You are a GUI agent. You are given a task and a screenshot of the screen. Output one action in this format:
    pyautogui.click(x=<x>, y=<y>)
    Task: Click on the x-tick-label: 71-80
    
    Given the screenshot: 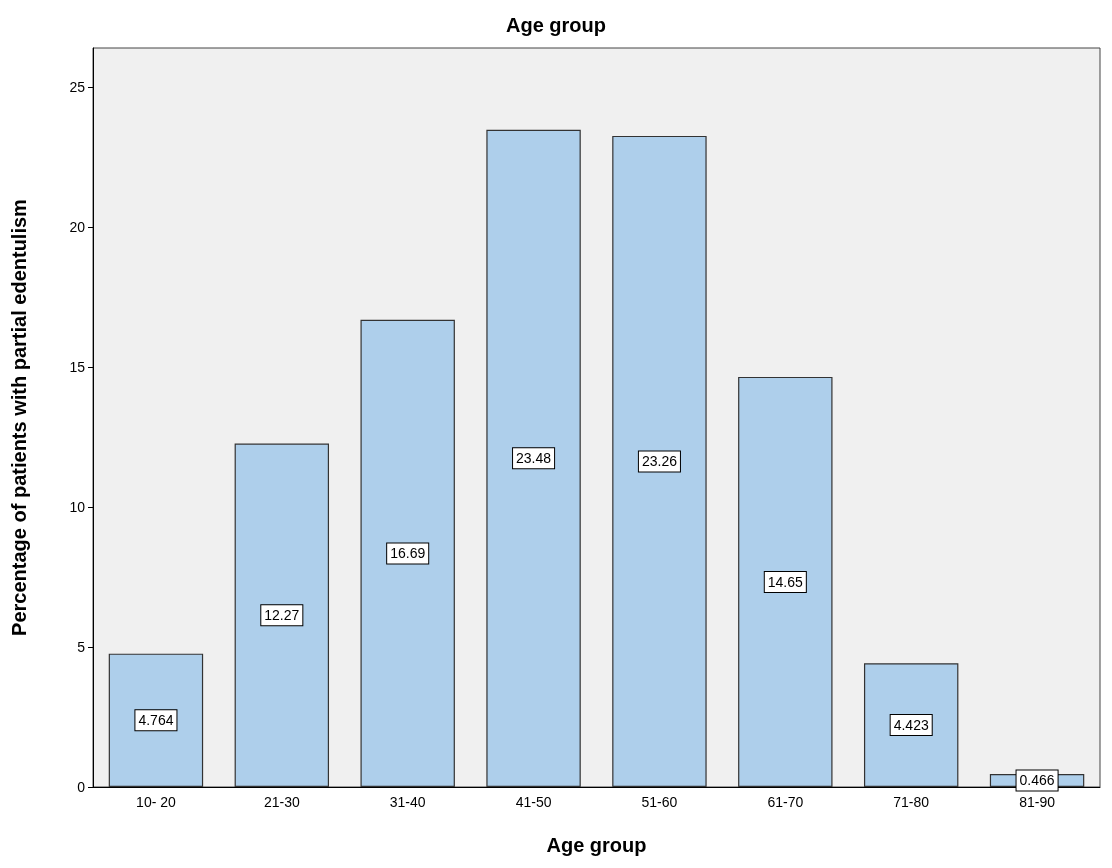 What is the action you would take?
    pyautogui.click(x=911, y=802)
    